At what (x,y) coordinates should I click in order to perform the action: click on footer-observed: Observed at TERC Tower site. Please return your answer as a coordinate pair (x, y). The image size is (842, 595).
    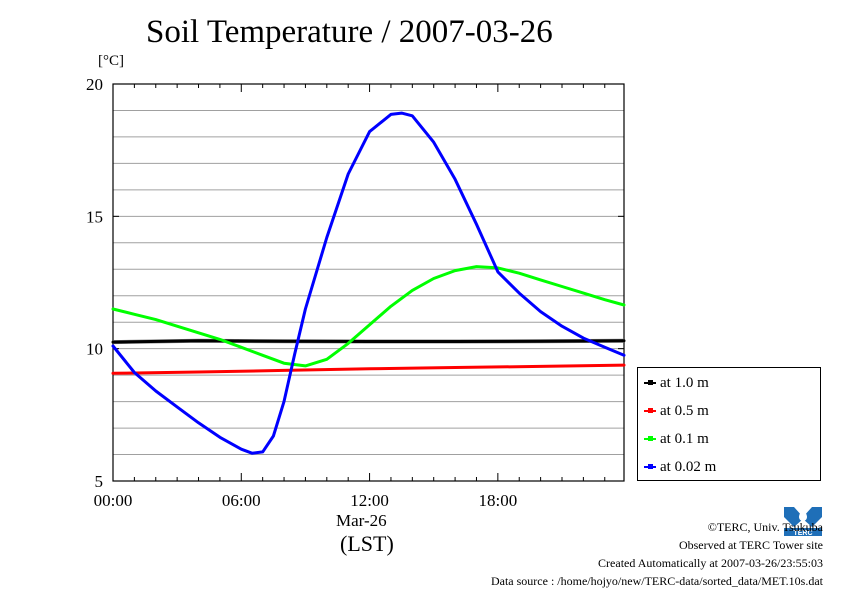
    Looking at the image, I should click on (750, 545).